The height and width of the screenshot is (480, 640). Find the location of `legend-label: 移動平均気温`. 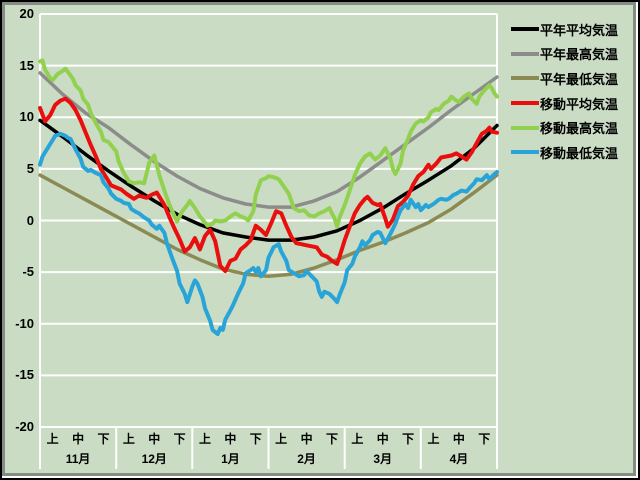

legend-label: 移動平均気温 is located at coordinates (579, 104).